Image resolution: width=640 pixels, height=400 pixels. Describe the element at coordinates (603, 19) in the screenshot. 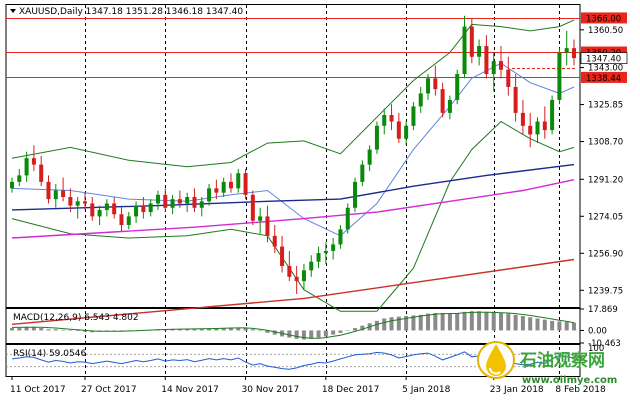

I see `price-tag-label: 1366.00` at that location.